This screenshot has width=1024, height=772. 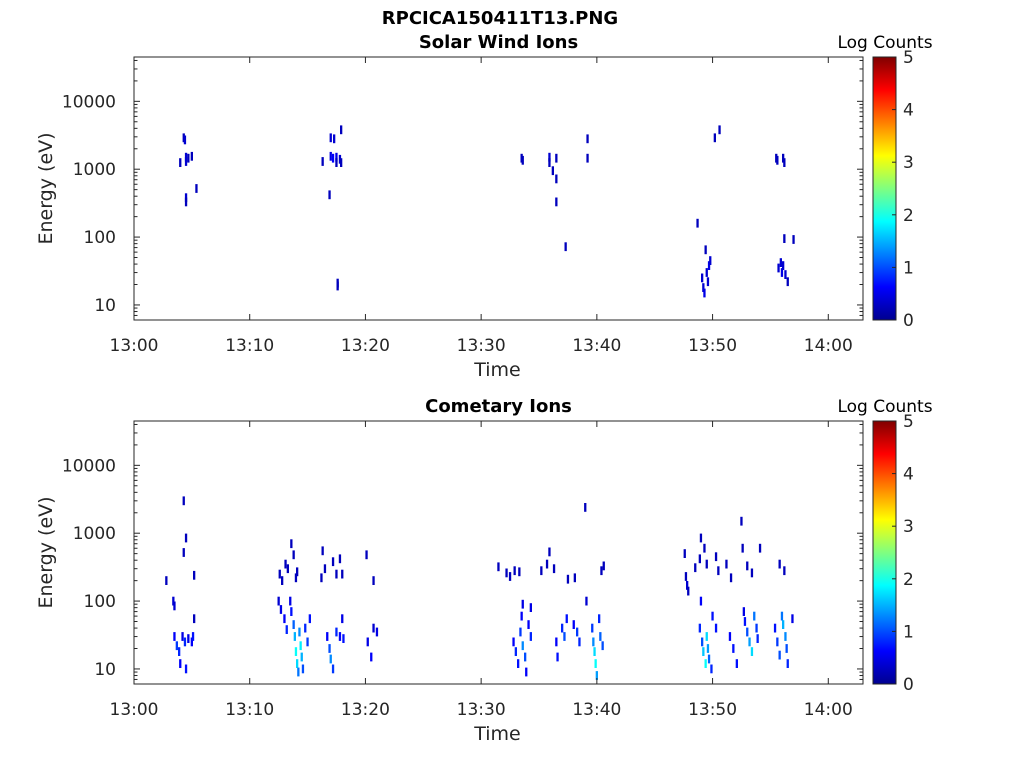 I want to click on colorbar-tick-label: 1, so click(x=908, y=268).